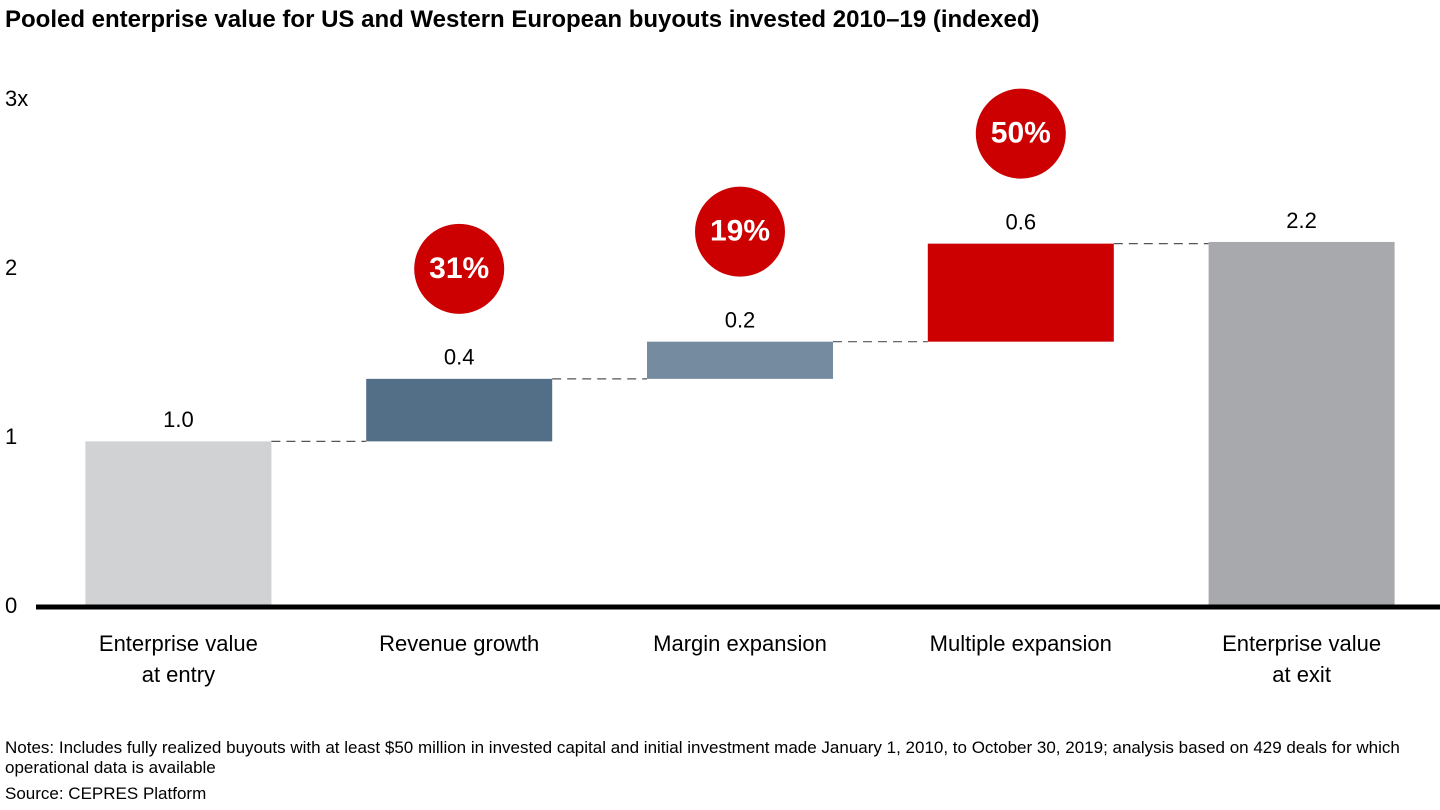 The height and width of the screenshot is (810, 1440). I want to click on data-label: 0.6, so click(1021, 221).